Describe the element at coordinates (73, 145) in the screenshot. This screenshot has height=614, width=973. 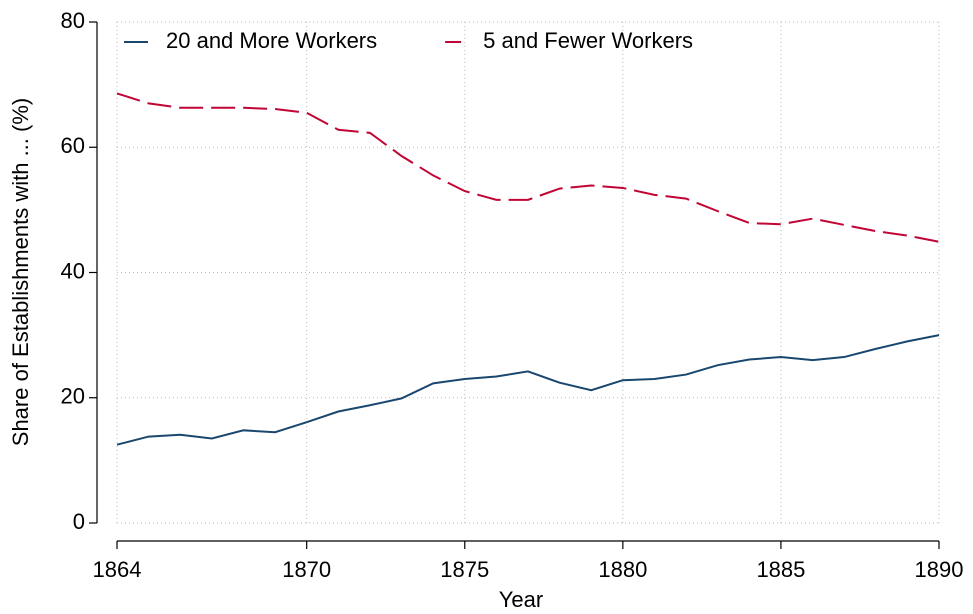
I see `y-tick-label: 60` at that location.